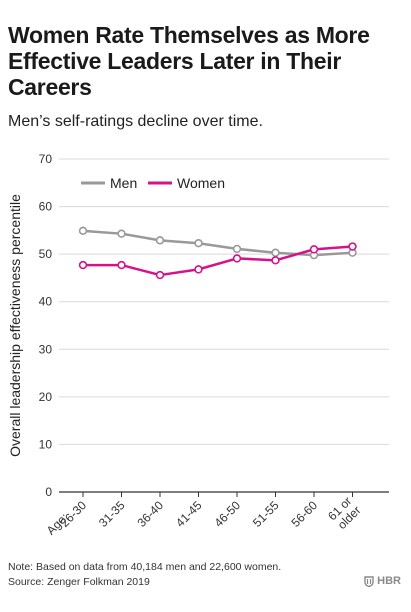  Describe the element at coordinates (189, 514) in the screenshot. I see `x-tick-label: 41-45` at that location.